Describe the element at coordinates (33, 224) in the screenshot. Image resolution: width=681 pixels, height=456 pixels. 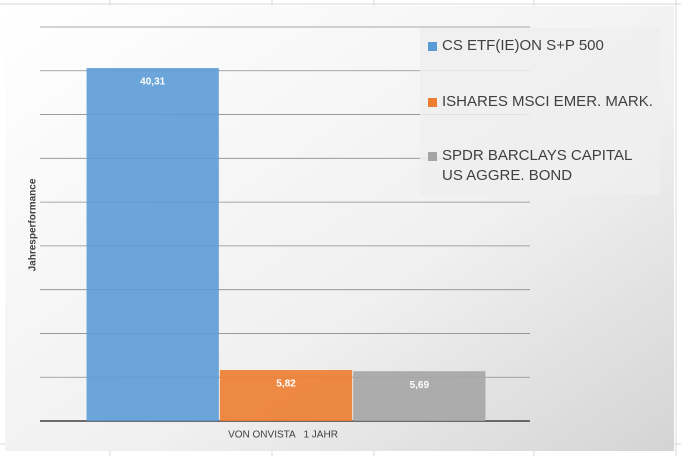
I see `y-axis-title: Jahresperformance` at that location.